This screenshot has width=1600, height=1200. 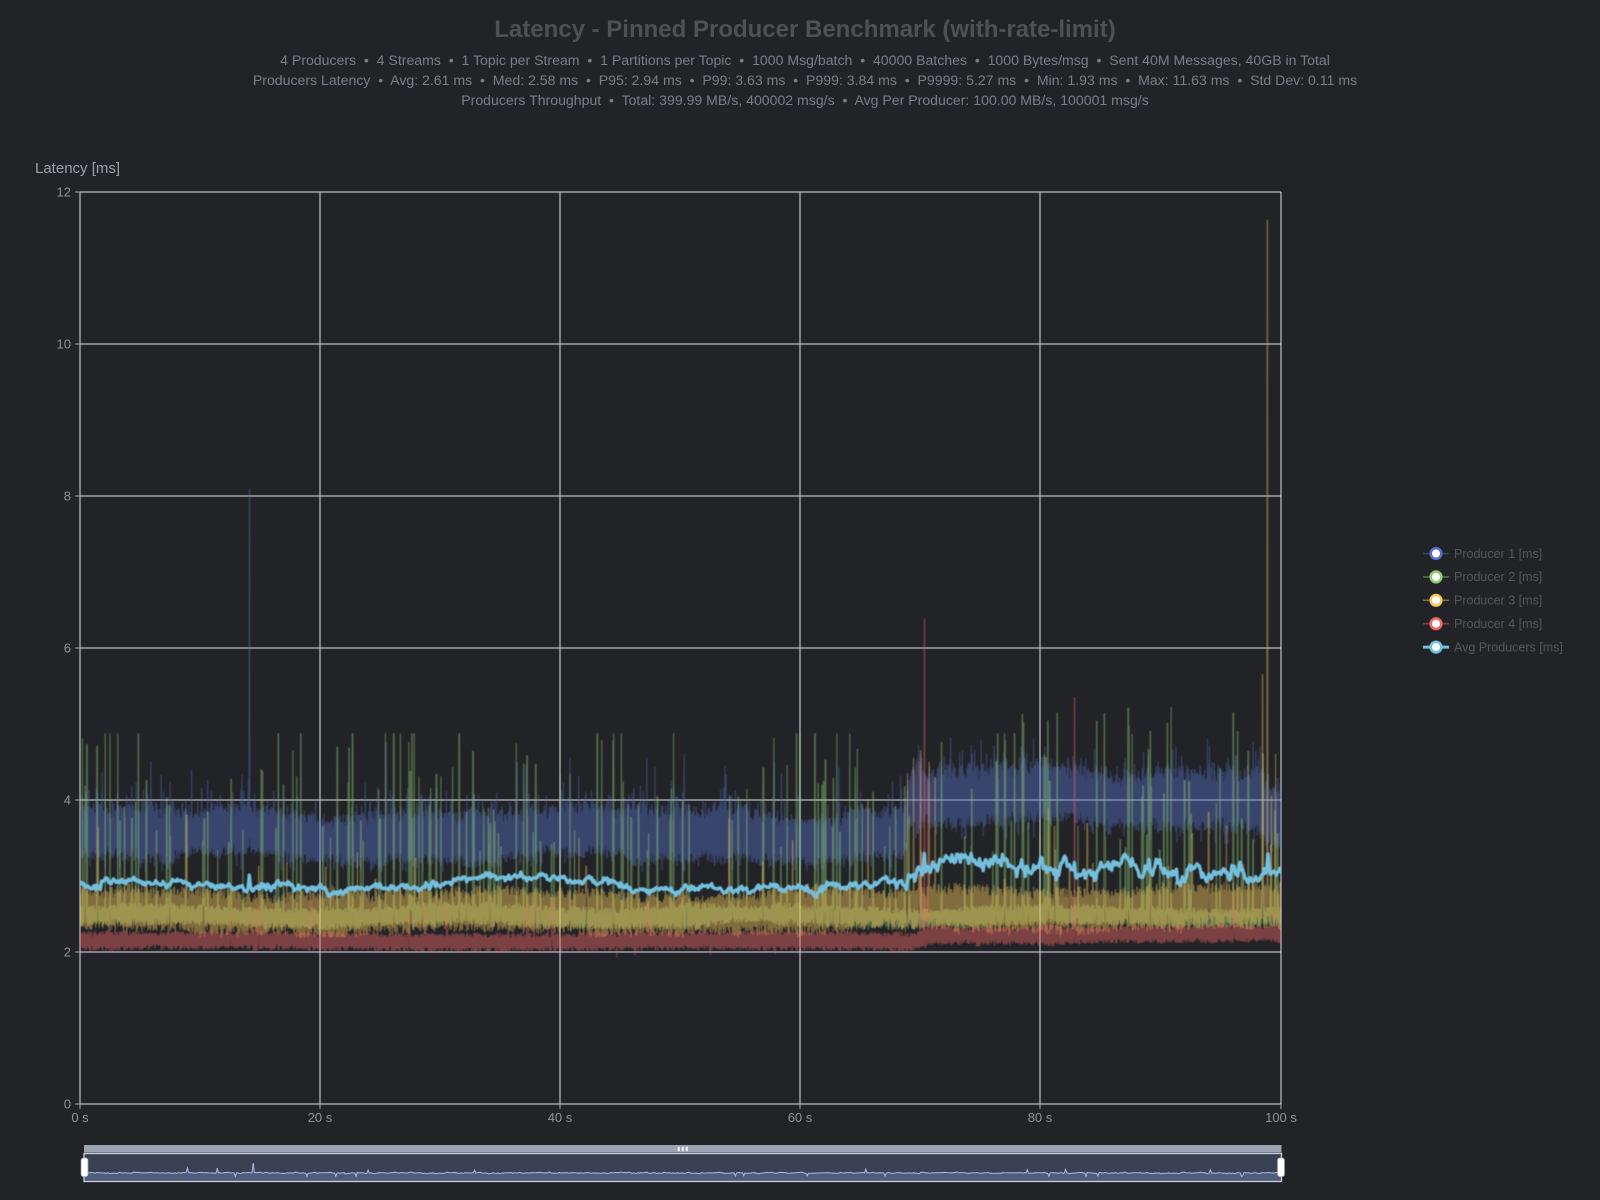 I want to click on svg-text: 4, so click(x=67, y=800).